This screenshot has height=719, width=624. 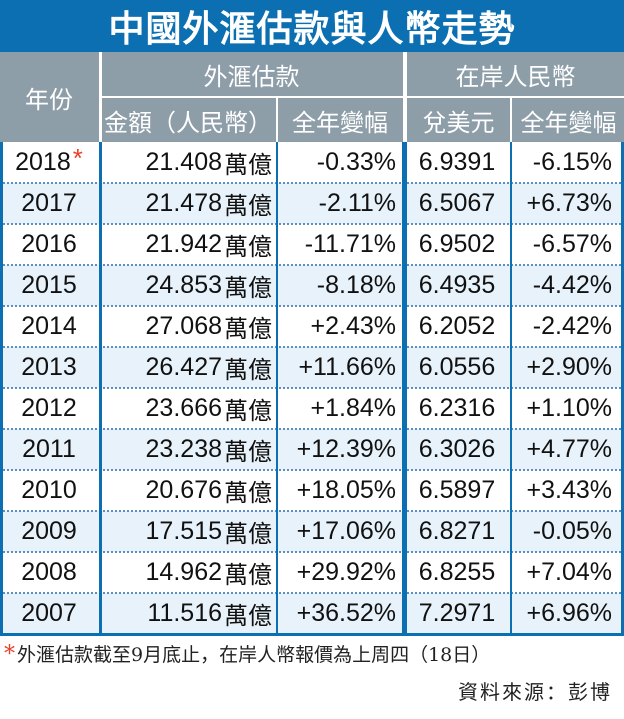 What do you see at coordinates (183, 326) in the screenshot?
I see `fx-amount-value: 27.068` at bounding box center [183, 326].